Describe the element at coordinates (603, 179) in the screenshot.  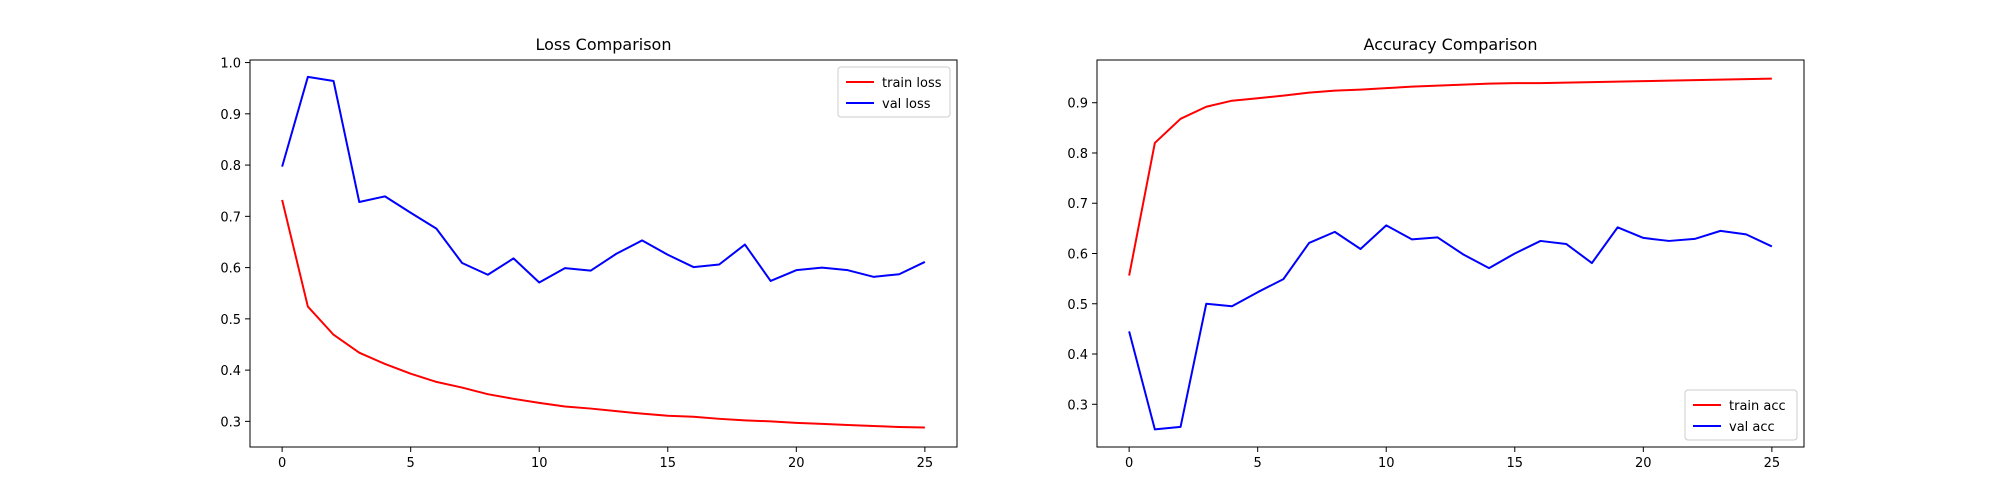
I see `series-line-val-loss` at that location.